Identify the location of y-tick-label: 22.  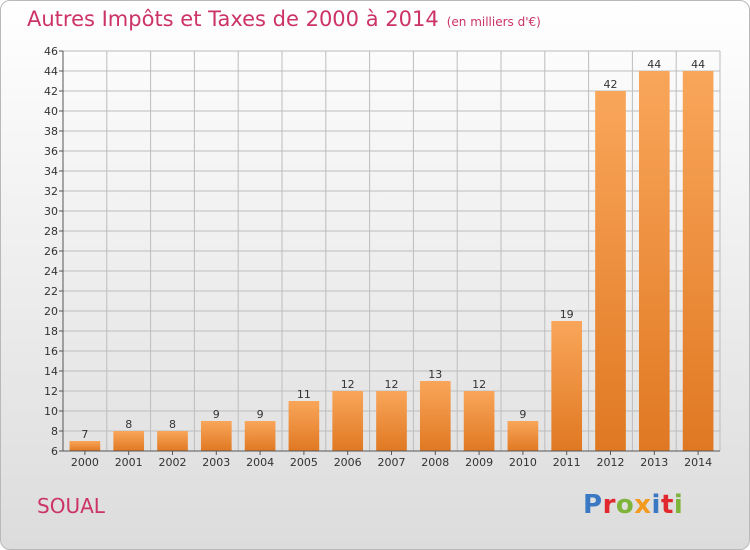
(51, 291).